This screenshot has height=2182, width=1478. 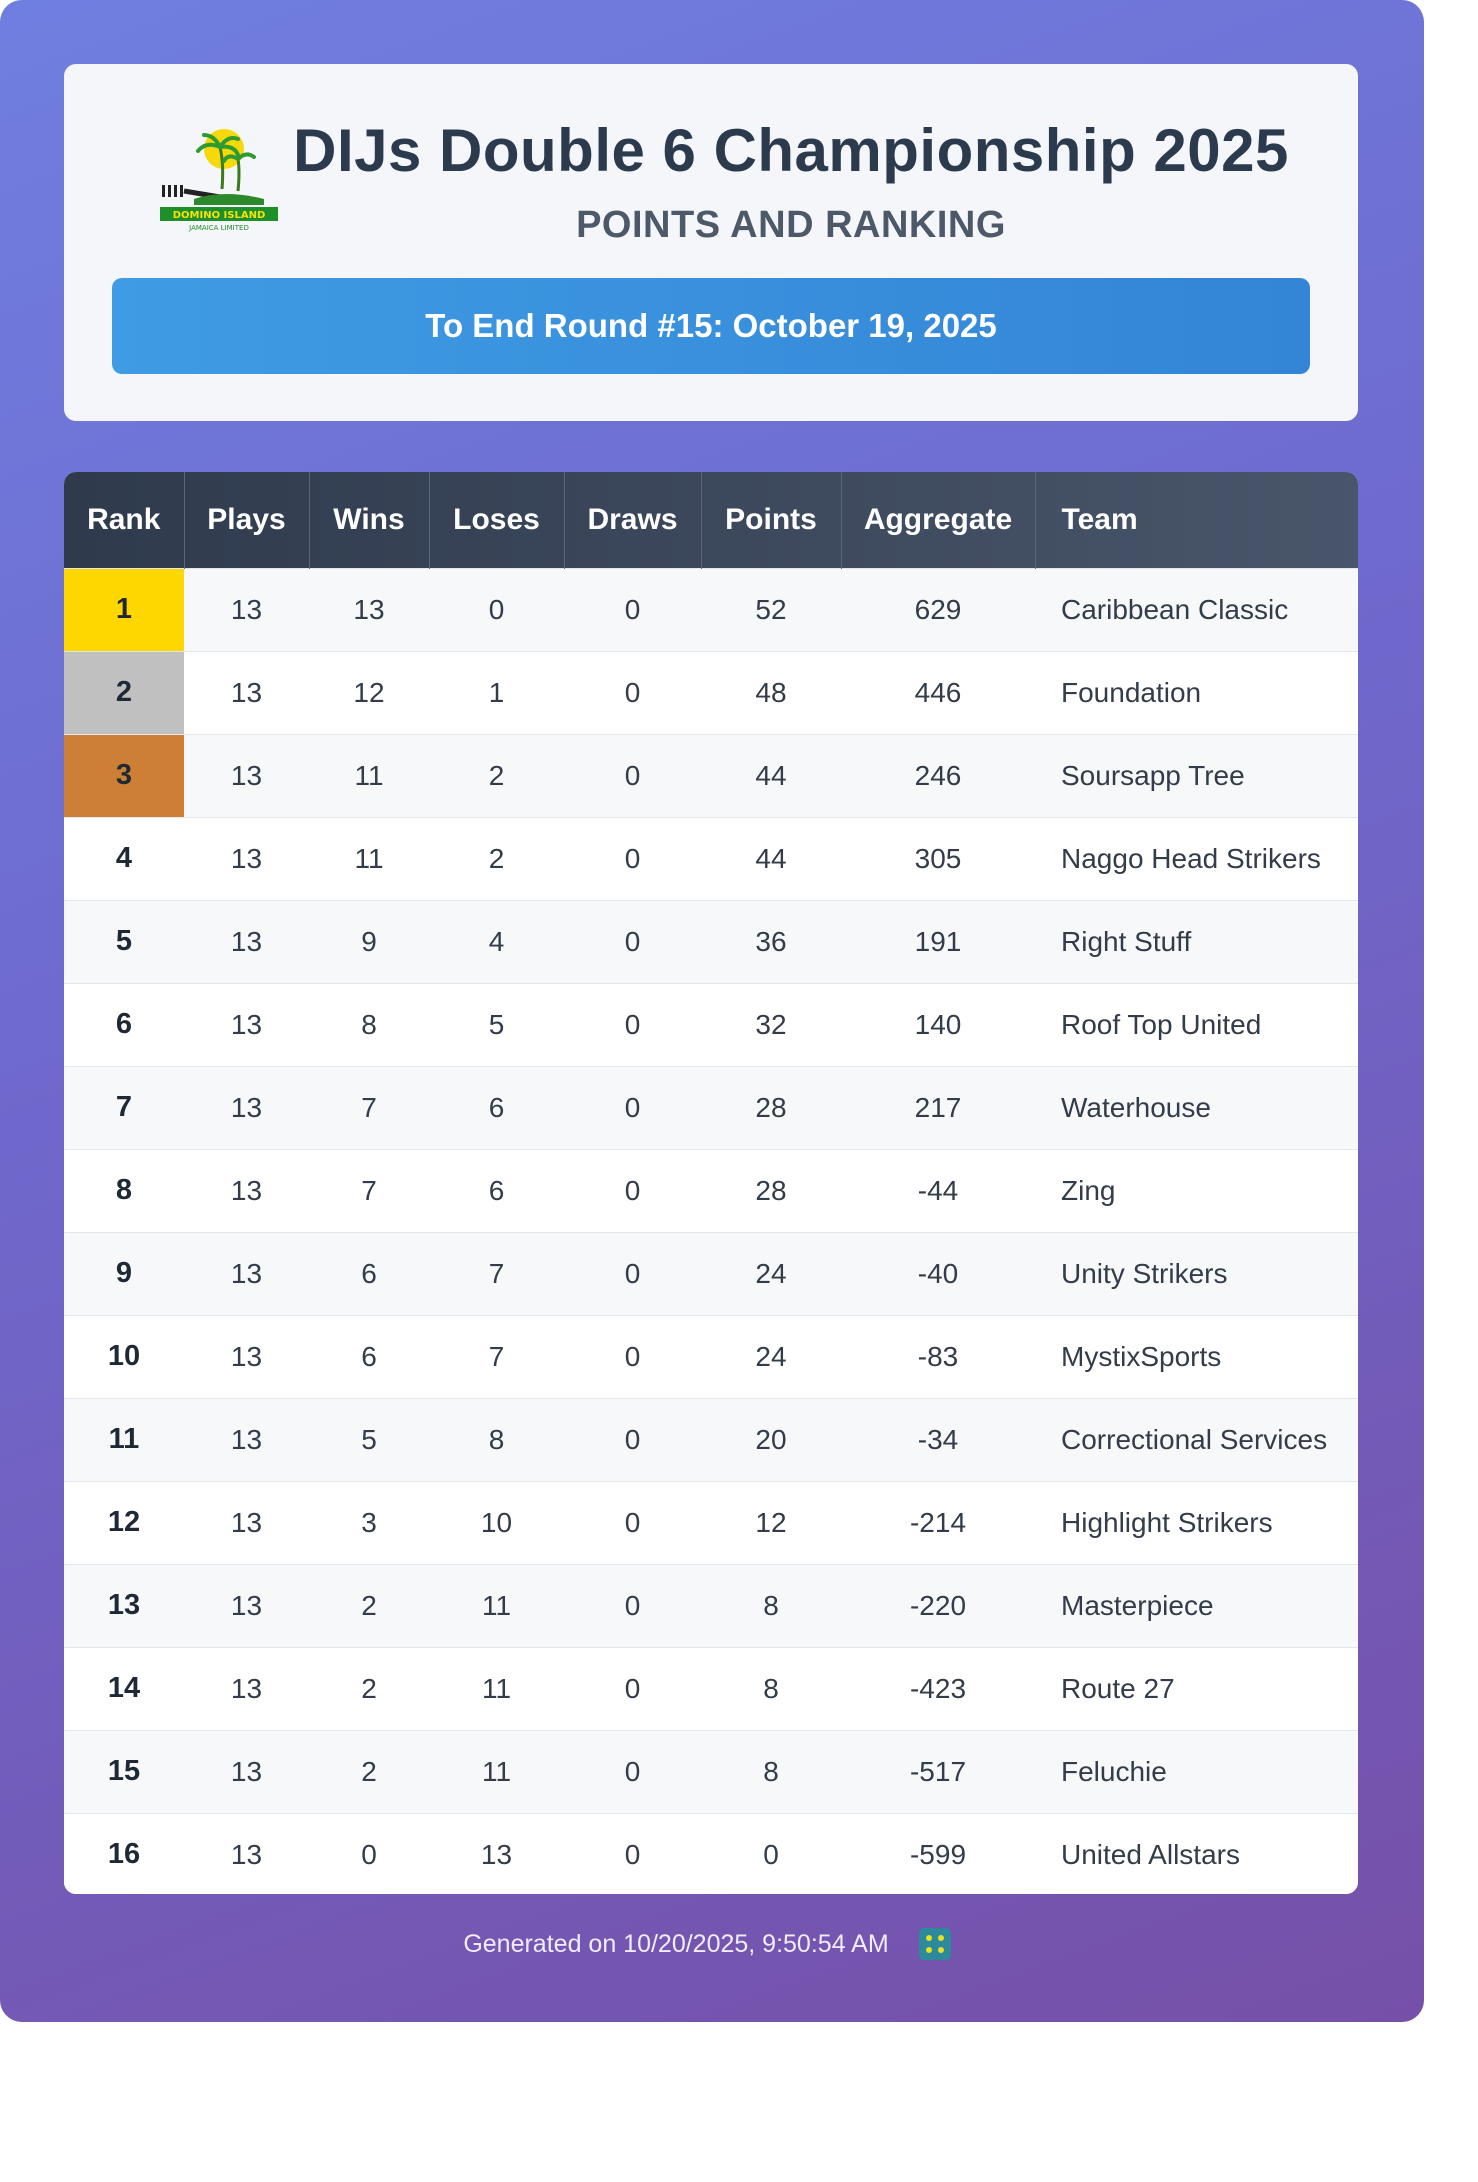 I want to click on cell-team: Caribbean Classic, so click(x=1175, y=609).